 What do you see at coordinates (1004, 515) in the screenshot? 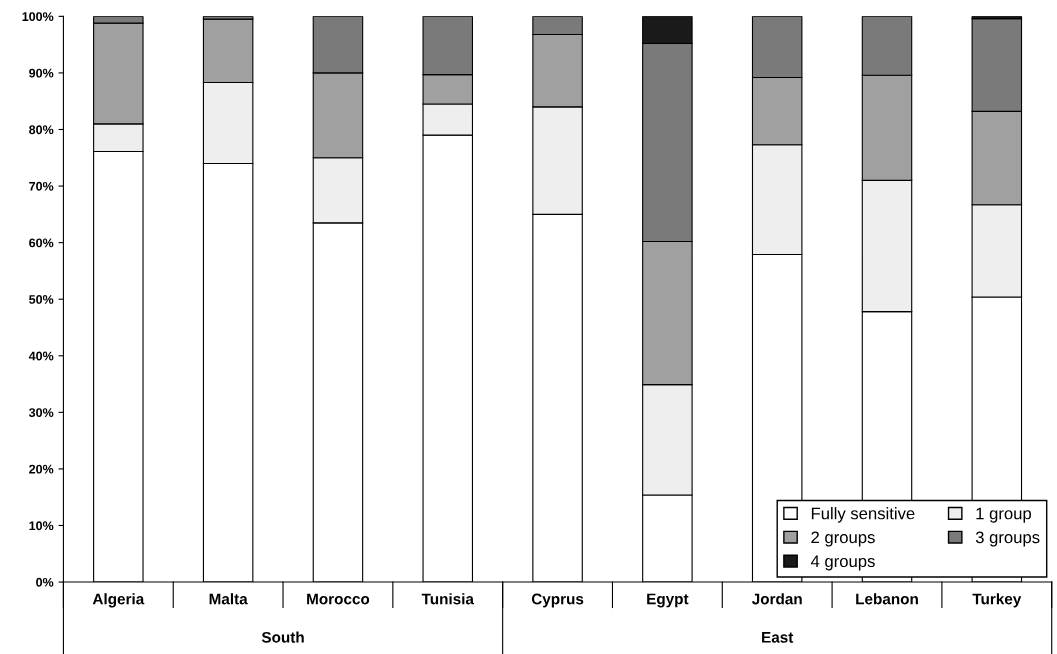
I see `legend-label: 1 group` at bounding box center [1004, 515].